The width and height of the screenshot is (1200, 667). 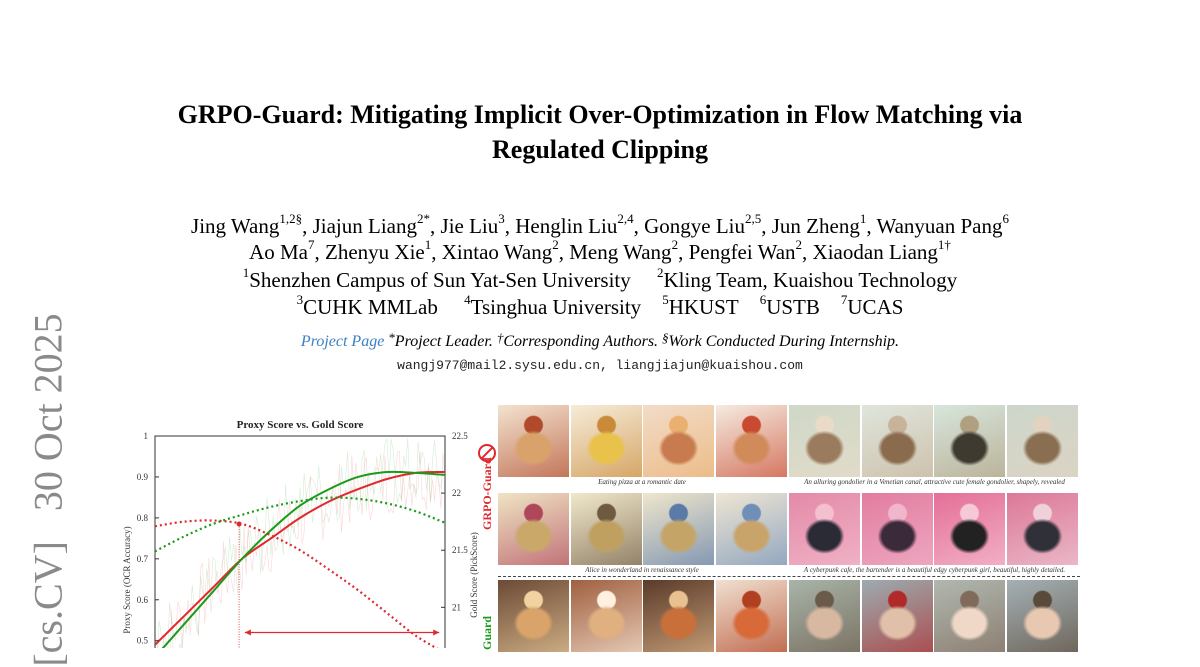 I want to click on side-label-guard: Guard, so click(x=487, y=632).